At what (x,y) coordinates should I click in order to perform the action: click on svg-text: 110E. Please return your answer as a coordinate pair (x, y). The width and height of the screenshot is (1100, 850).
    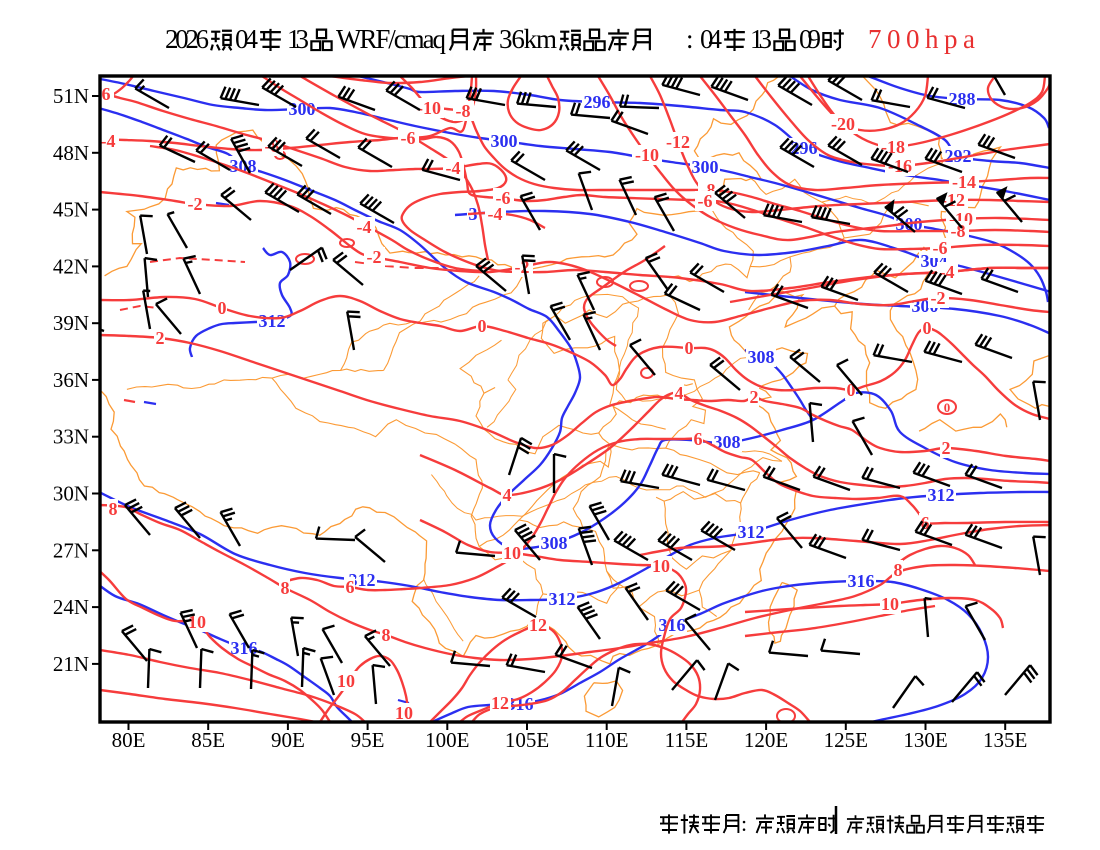
    Looking at the image, I should click on (607, 740).